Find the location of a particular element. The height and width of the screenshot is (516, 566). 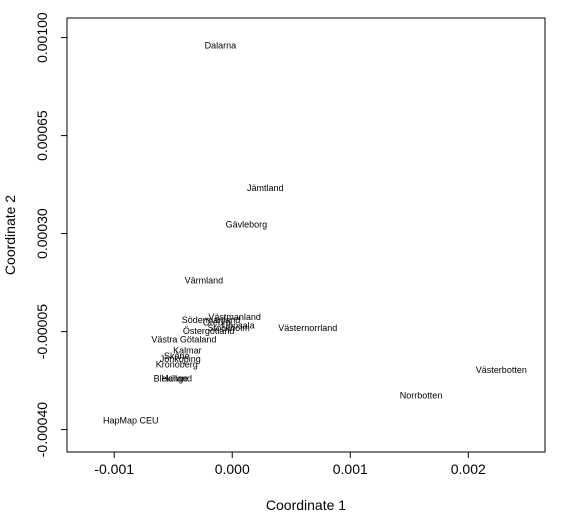

point-label: Västerbotten is located at coordinates (501, 370).